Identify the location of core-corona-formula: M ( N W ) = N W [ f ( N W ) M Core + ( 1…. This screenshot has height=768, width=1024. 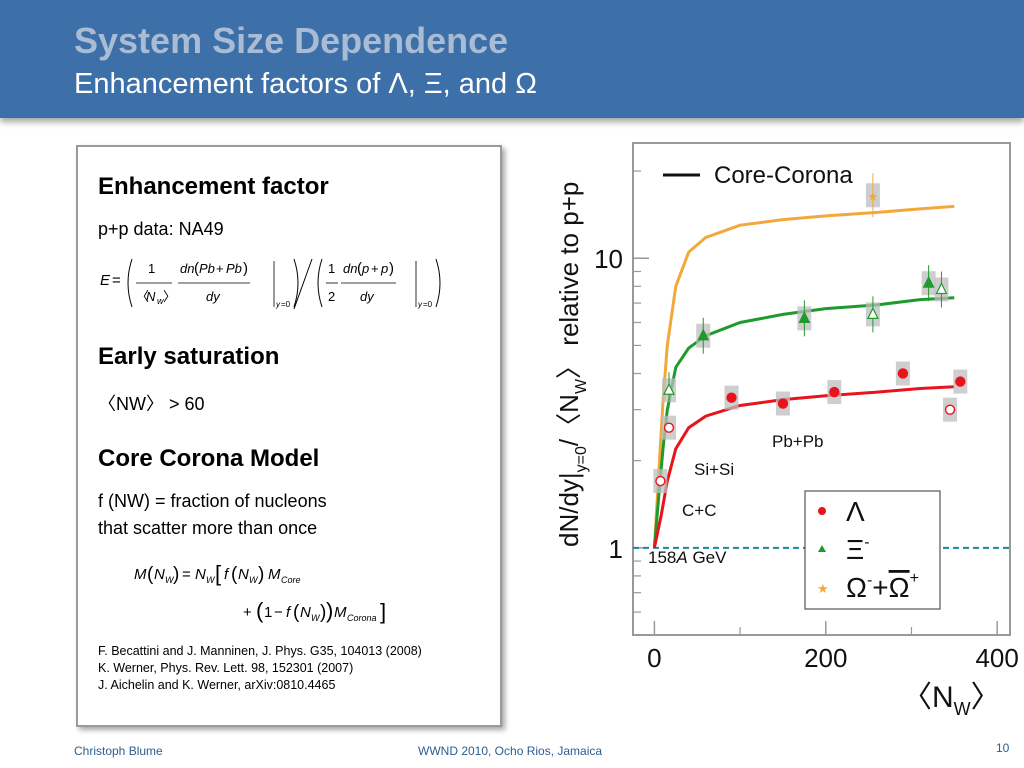
(260, 592).